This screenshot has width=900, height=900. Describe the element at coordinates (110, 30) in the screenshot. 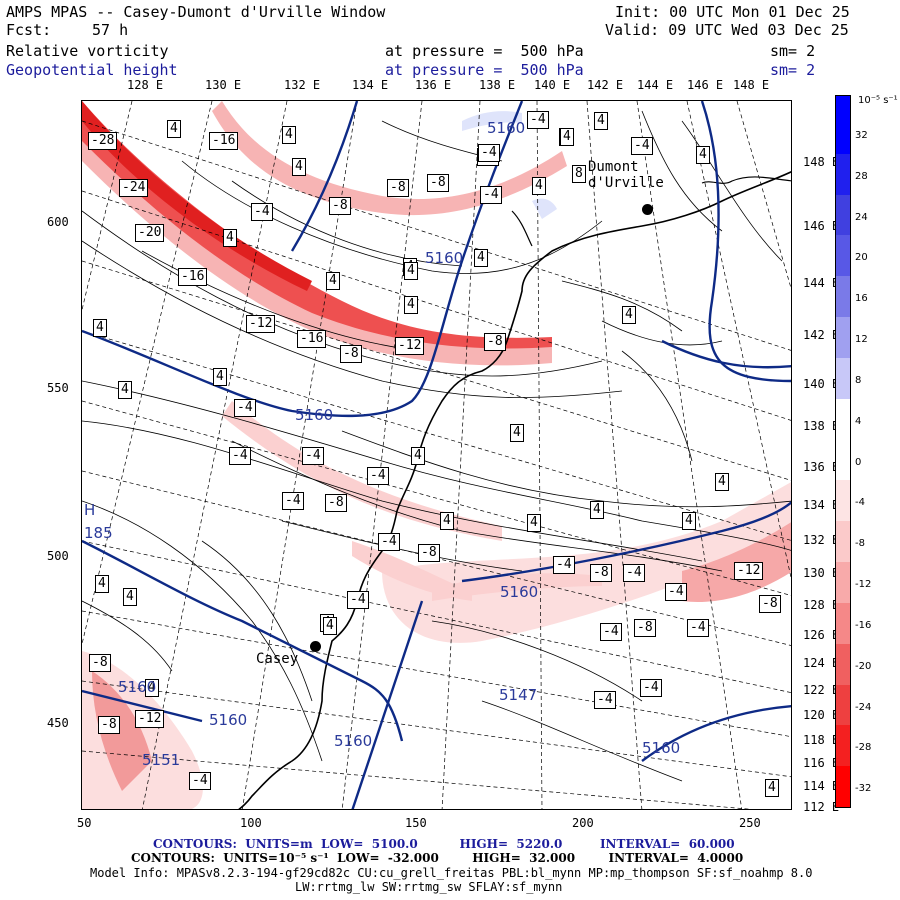

I see `forecast-hour: 57 h` at that location.